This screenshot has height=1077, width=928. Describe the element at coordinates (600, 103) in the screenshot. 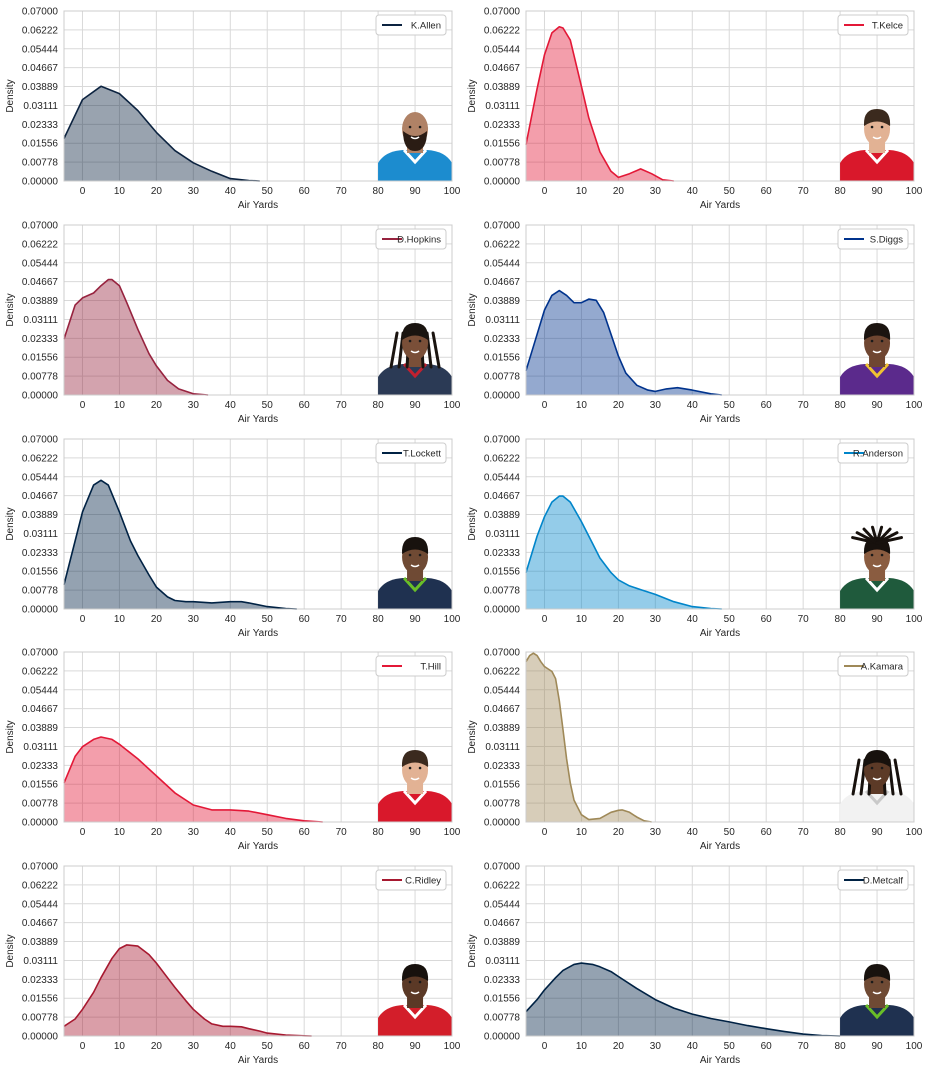

I see `density-area` at that location.